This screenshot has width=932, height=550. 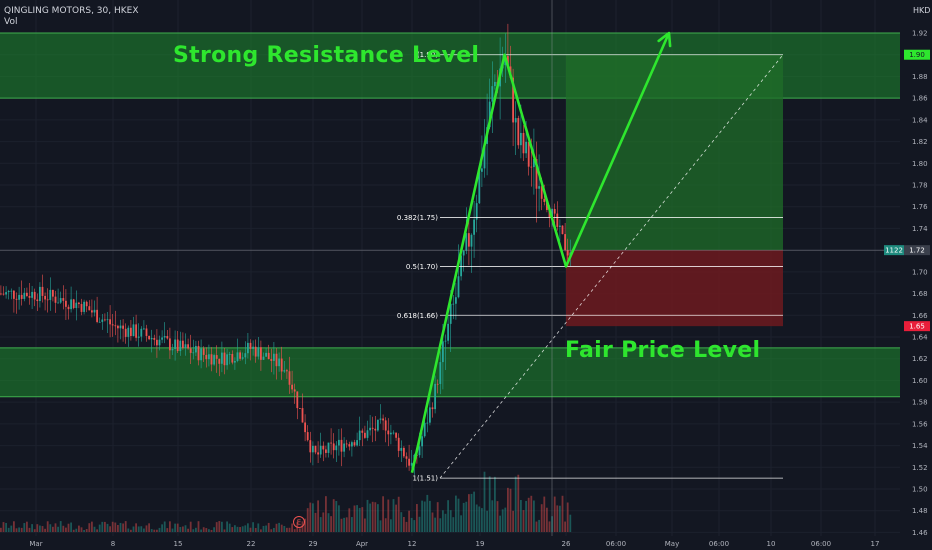 What do you see at coordinates (113, 544) in the screenshot?
I see `time-tick-label: 8` at bounding box center [113, 544].